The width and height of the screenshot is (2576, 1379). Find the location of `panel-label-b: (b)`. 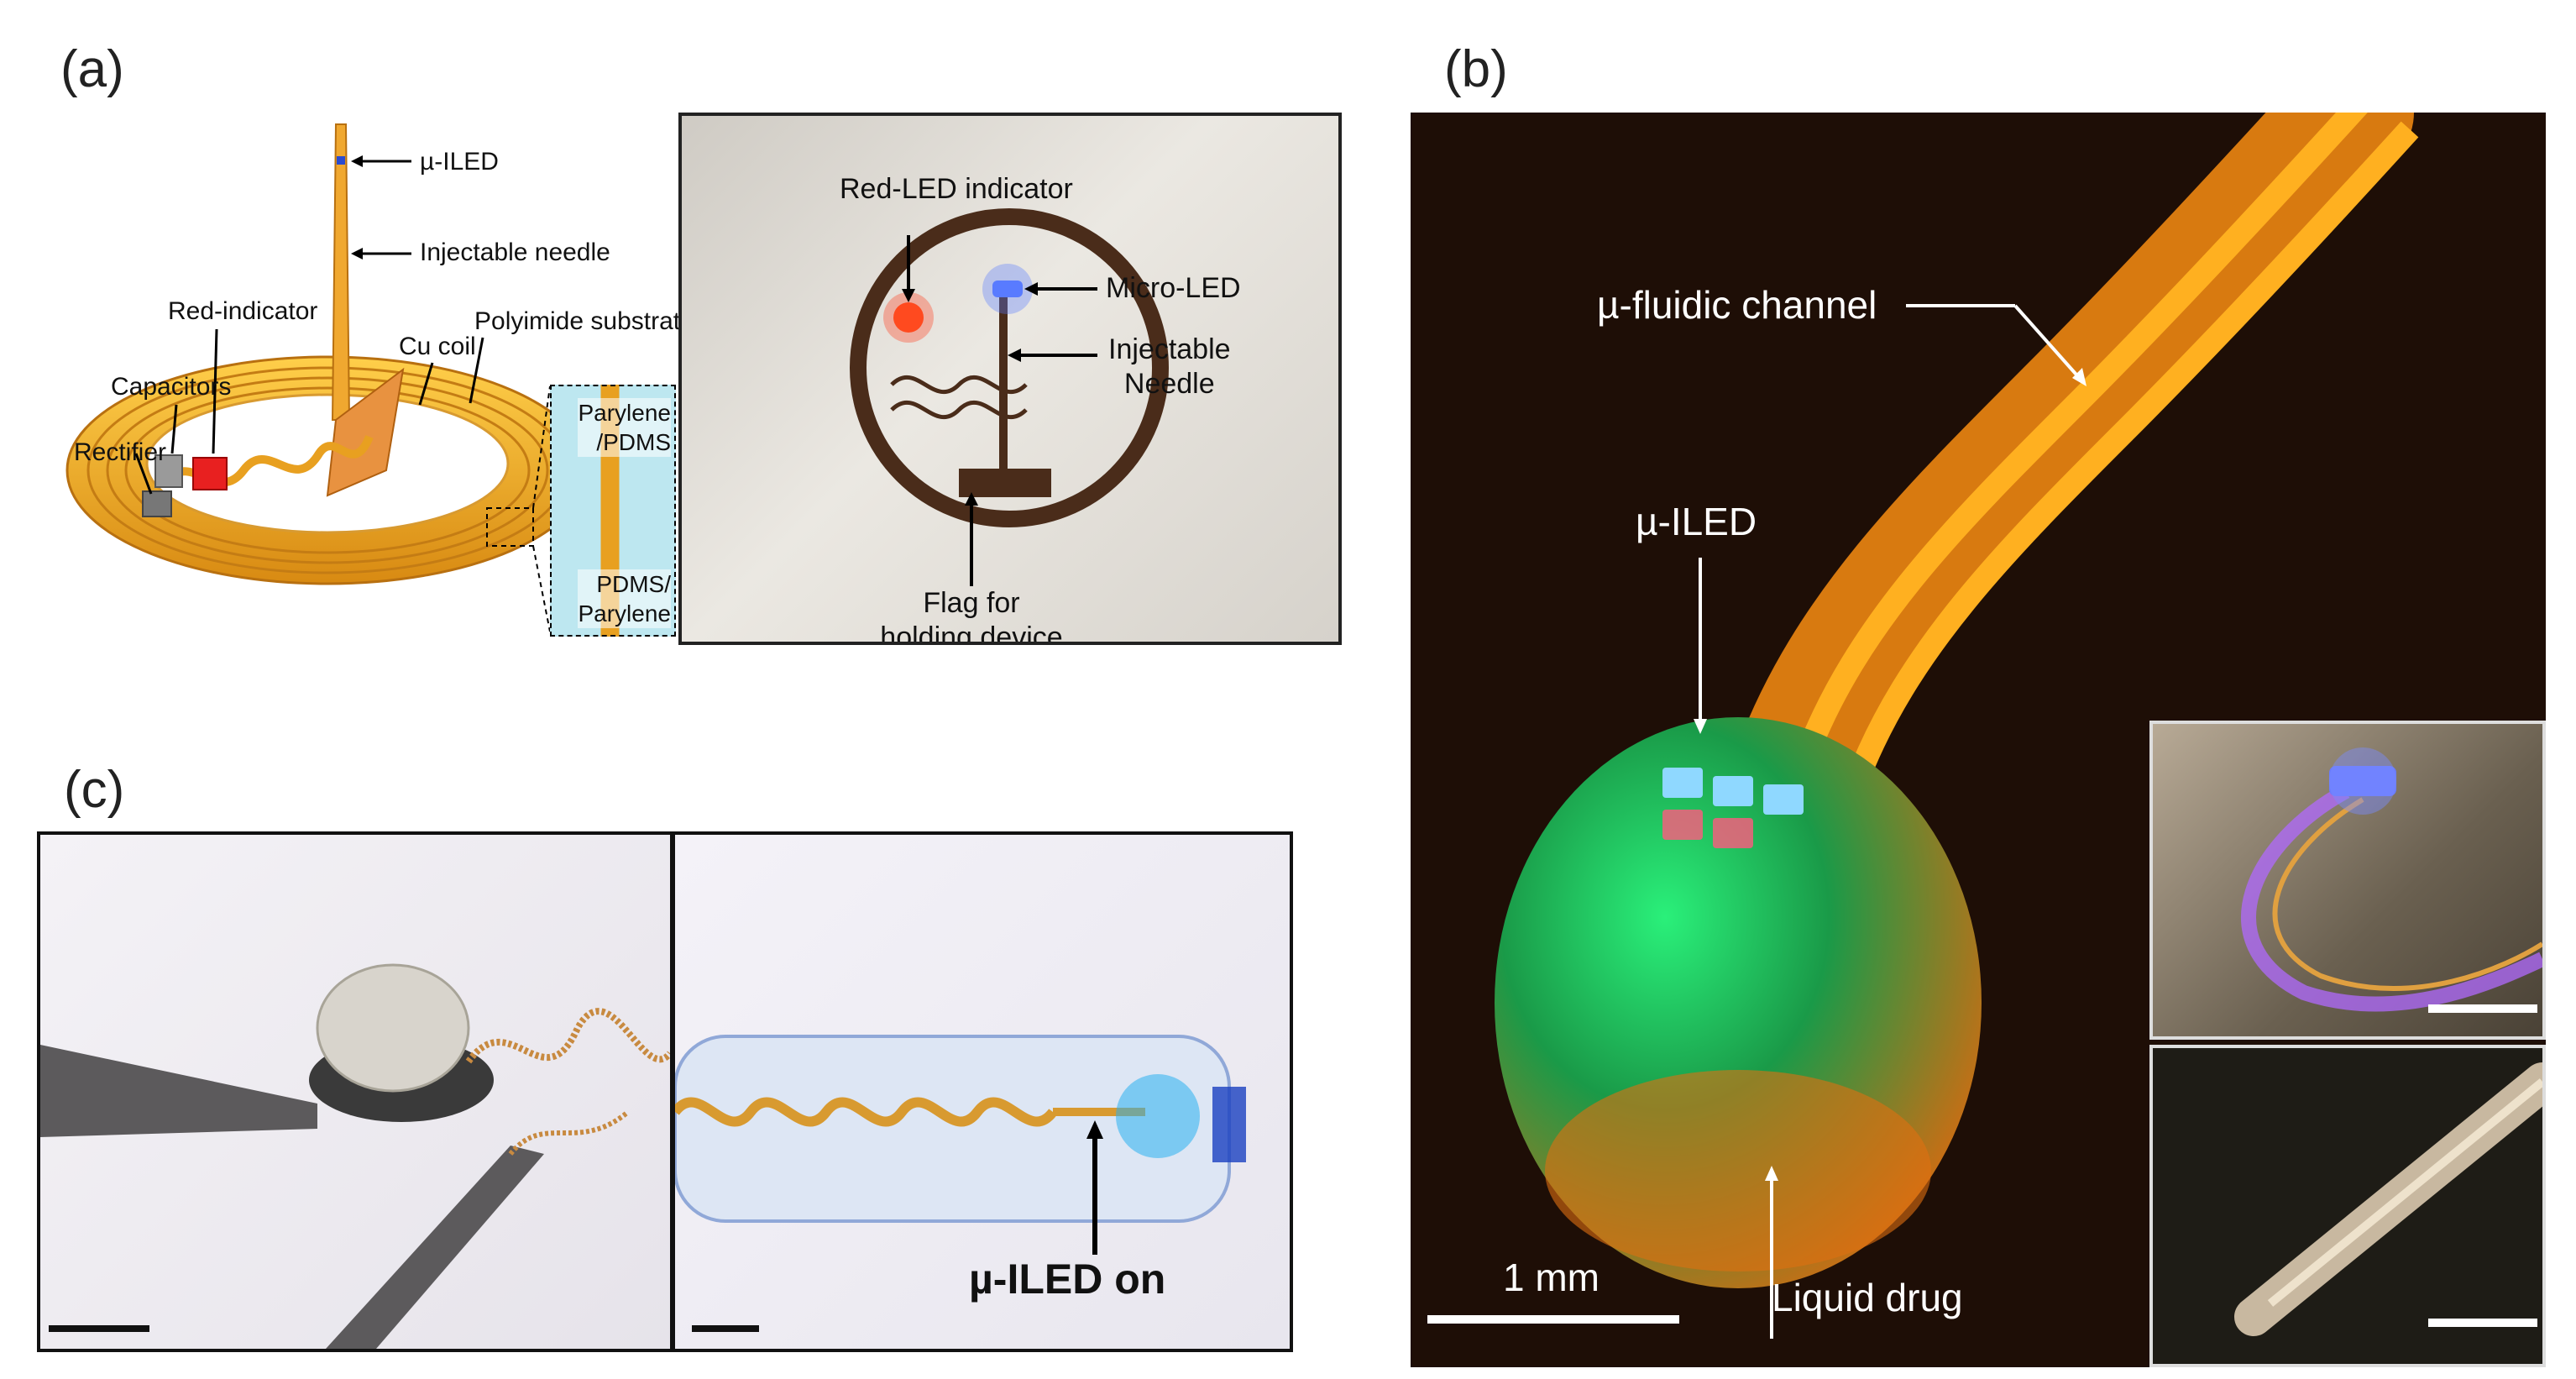

panel-label-b: (b) is located at coordinates (1476, 69).